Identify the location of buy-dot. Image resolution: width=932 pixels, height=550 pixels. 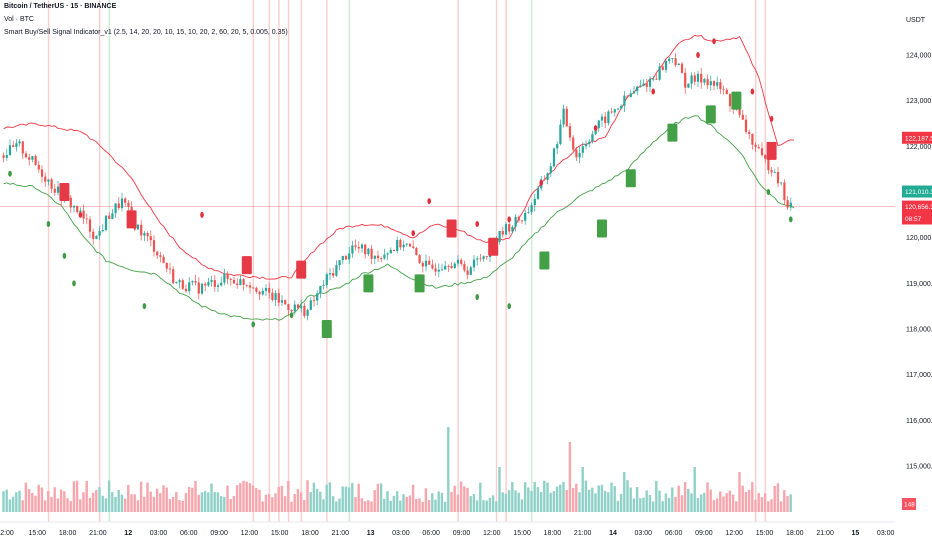
(791, 219).